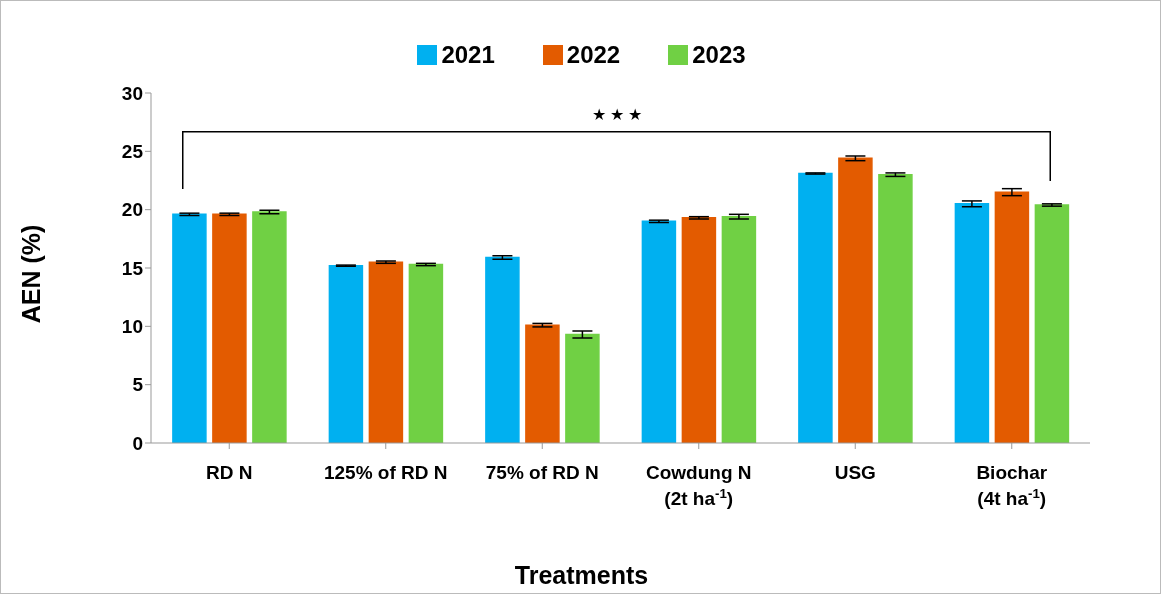 The image size is (1161, 594). What do you see at coordinates (698, 485) in the screenshot?
I see `x-tick-label: Cowdung N (2t ha$^{-1}$)` at bounding box center [698, 485].